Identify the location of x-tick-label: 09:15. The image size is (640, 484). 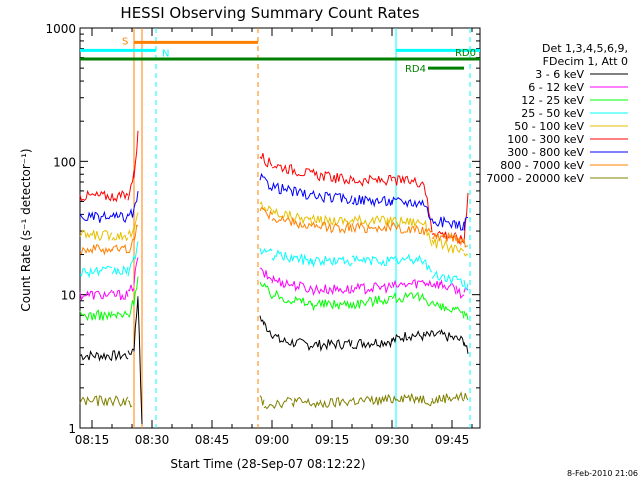
(332, 440).